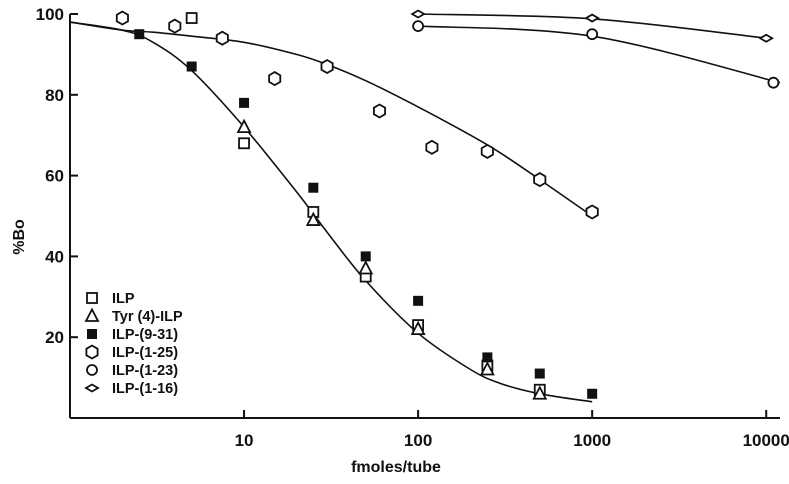 Image resolution: width=789 pixels, height=484 pixels. I want to click on legend-entry-label: Tyr (4)-ILP, so click(147, 317).